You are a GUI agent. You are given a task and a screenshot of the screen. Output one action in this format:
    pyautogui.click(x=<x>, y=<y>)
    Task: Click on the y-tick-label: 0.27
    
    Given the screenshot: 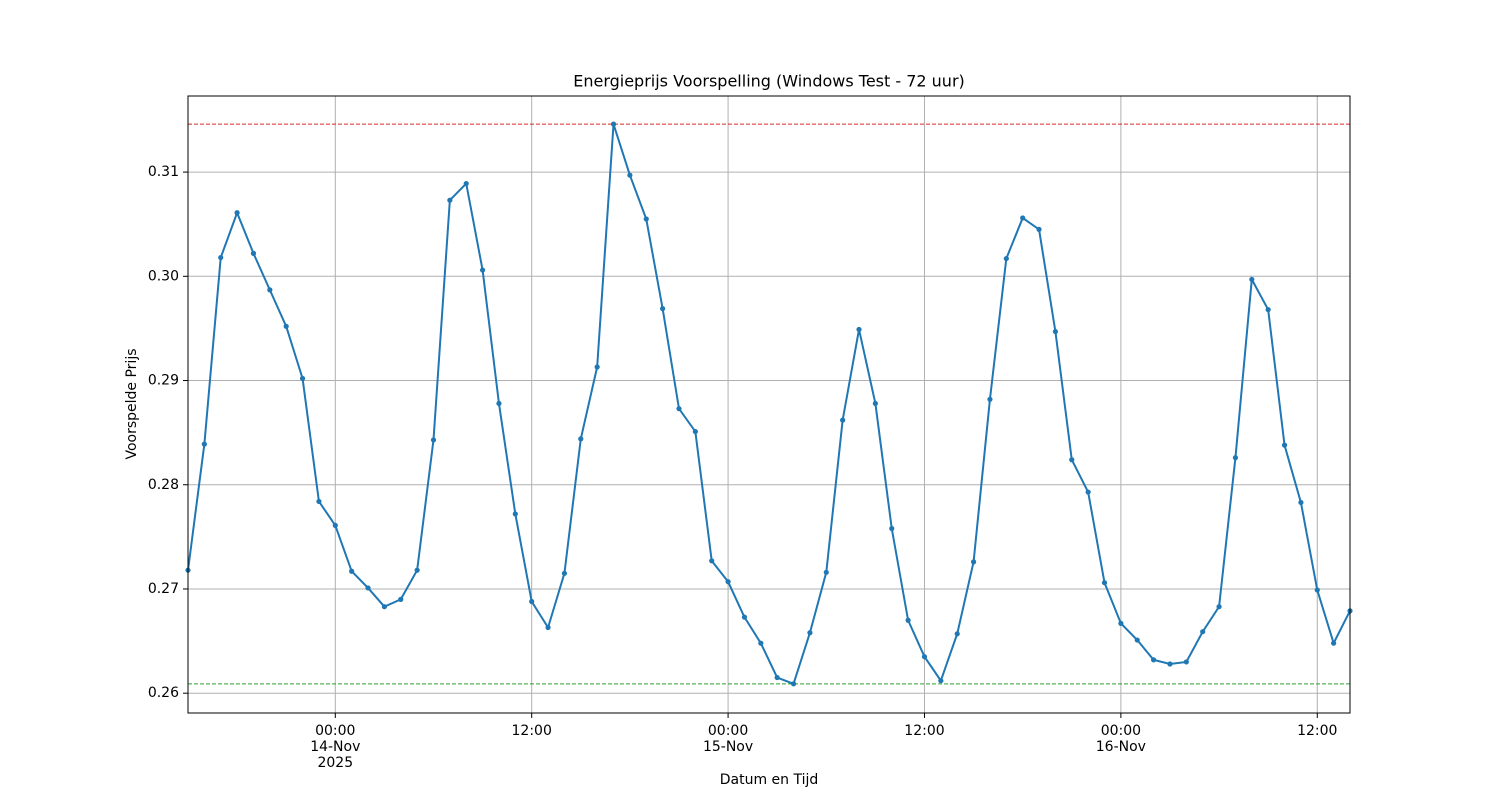 What is the action you would take?
    pyautogui.click(x=163, y=589)
    